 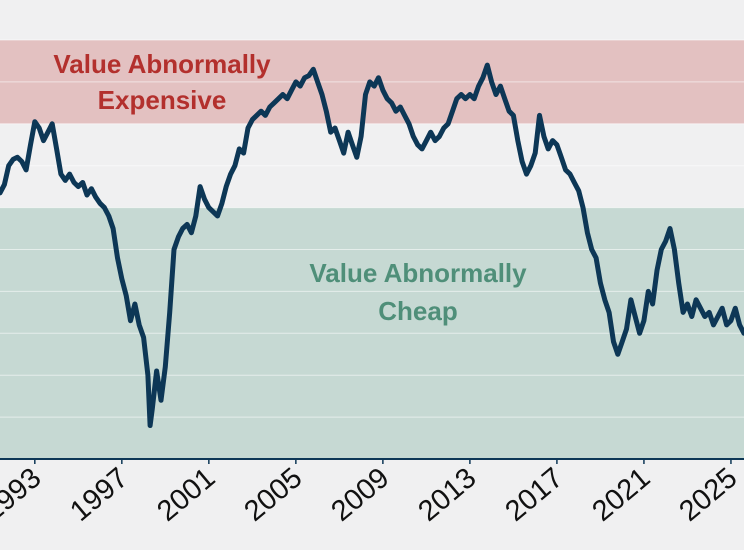 I want to click on zone-label-line: Expensive, so click(x=162, y=100).